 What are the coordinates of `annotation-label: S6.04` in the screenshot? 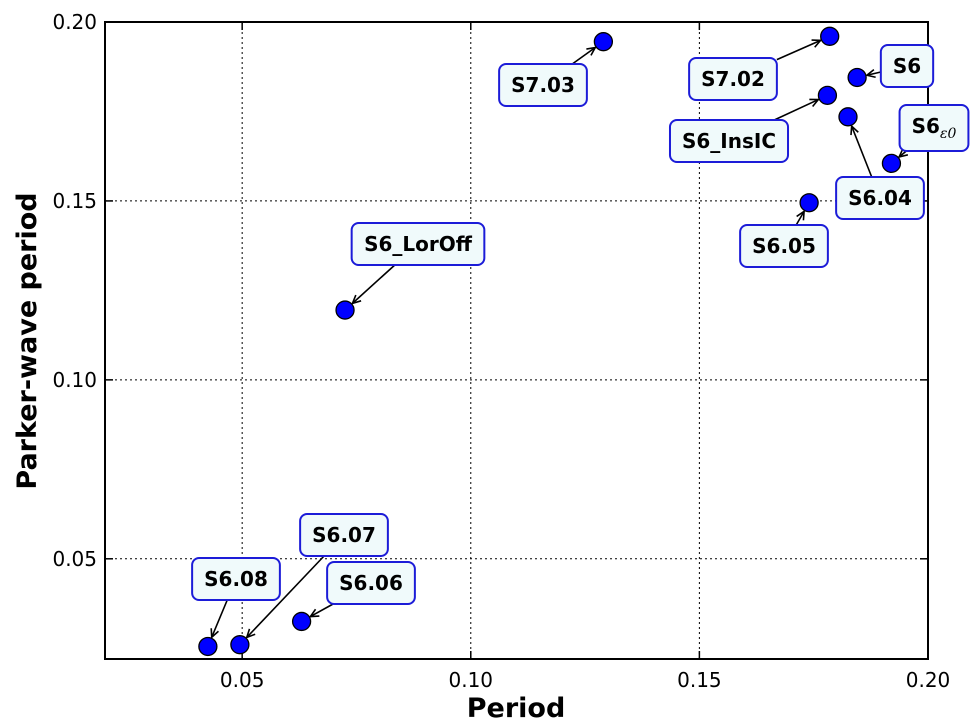 It's located at (880, 198).